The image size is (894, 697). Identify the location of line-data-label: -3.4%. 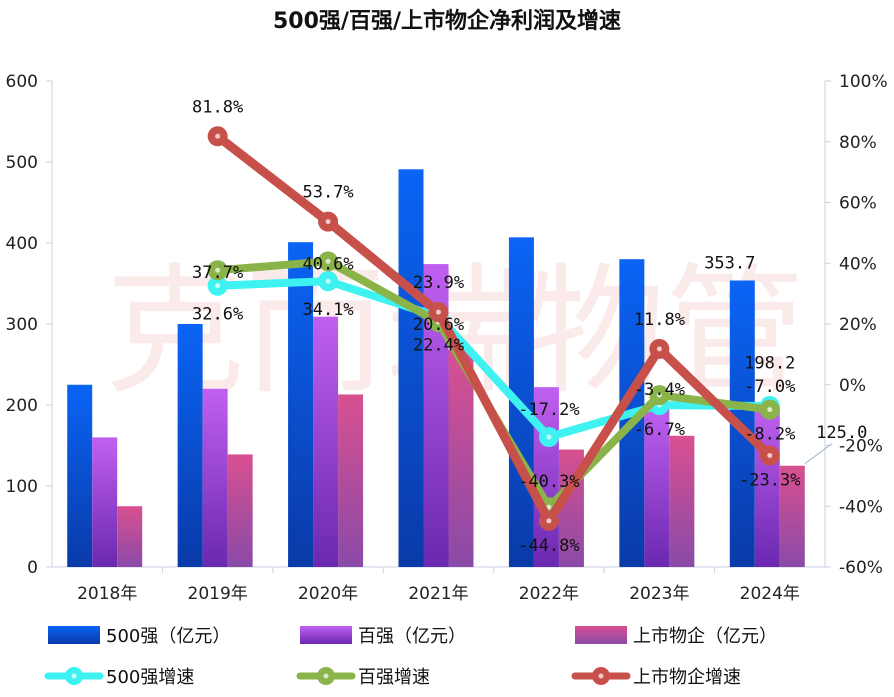
(659, 390).